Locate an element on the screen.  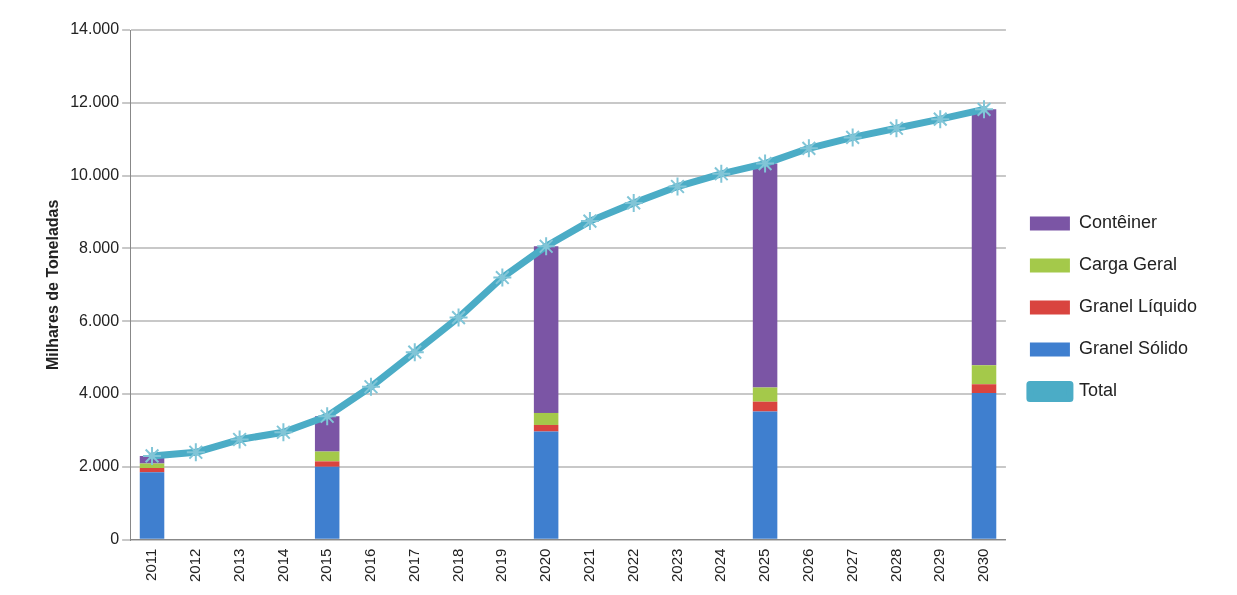
y-tick-label: 10.000 is located at coordinates (95, 175).